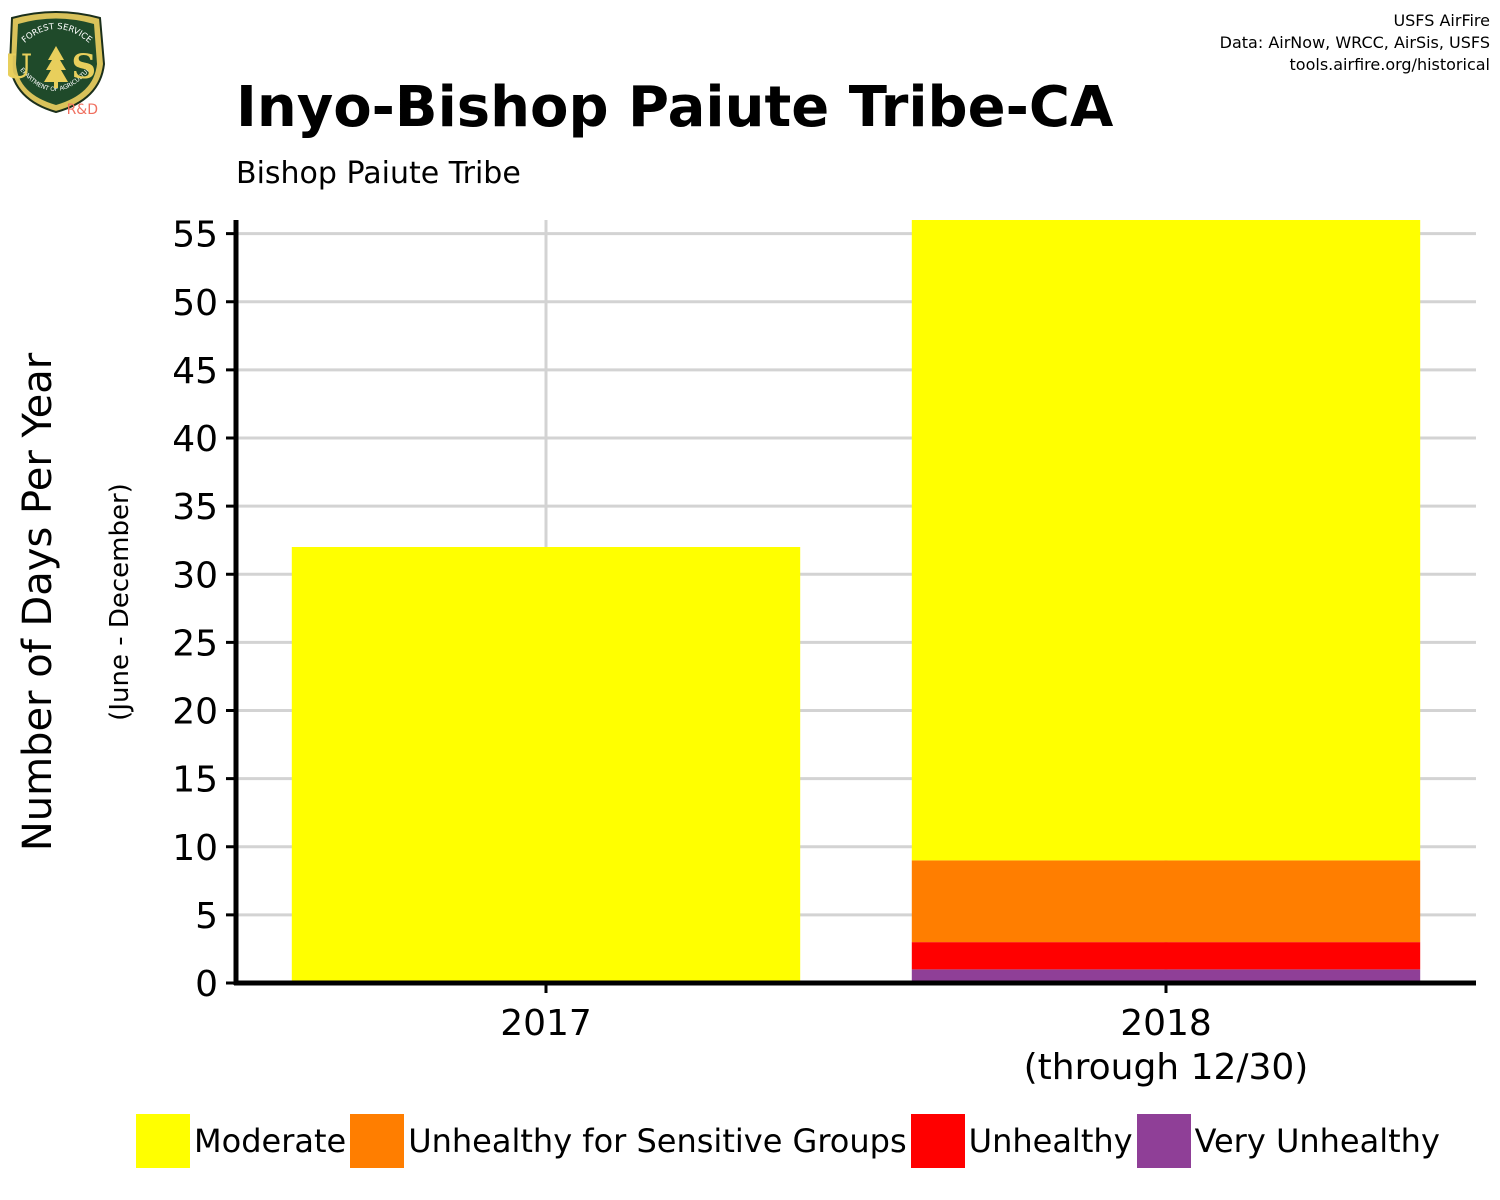 Image resolution: width=1500 pixels, height=1200 pixels. I want to click on legend-label: Very Unhealthy, so click(1317, 1141).